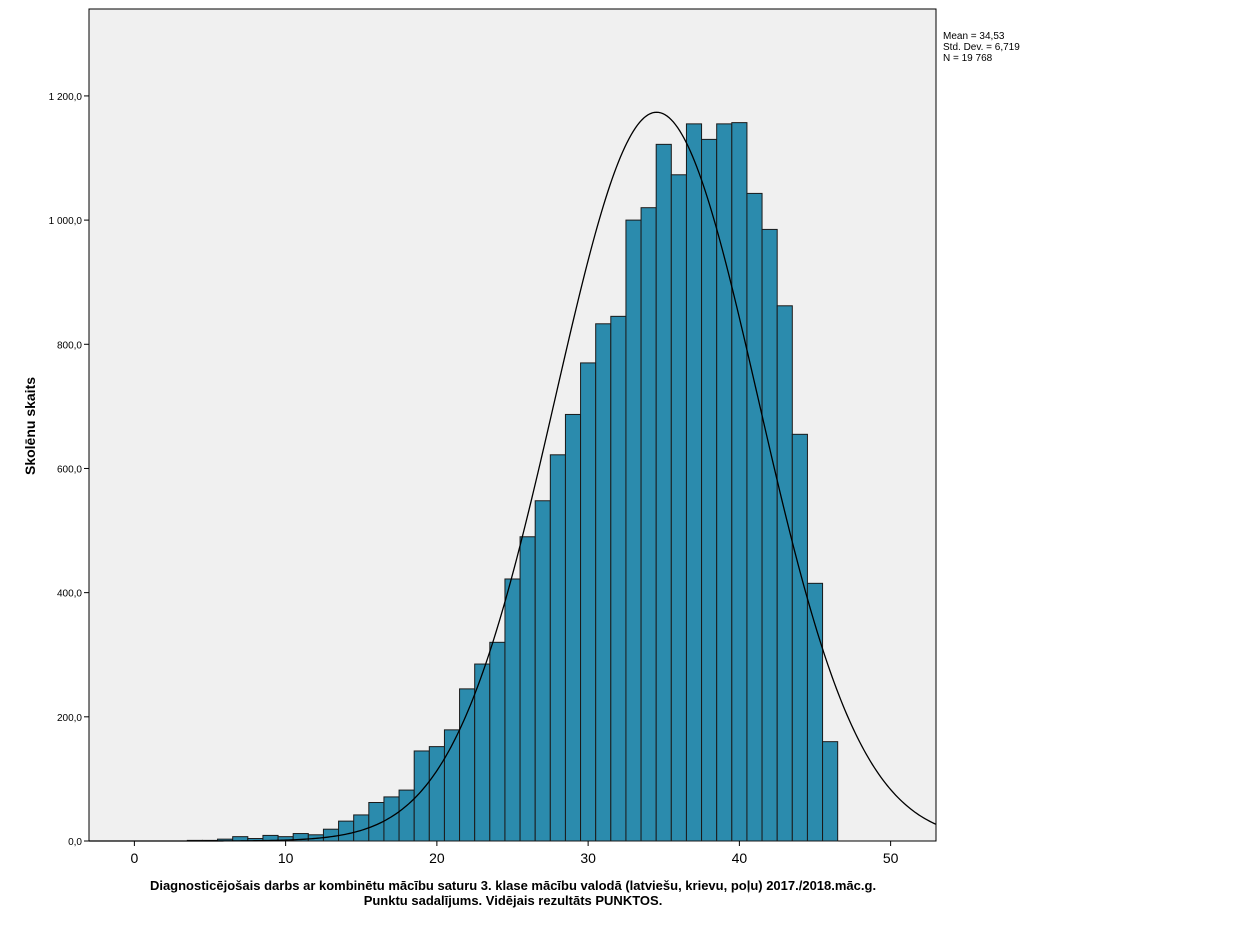 The height and width of the screenshot is (931, 1249). Describe the element at coordinates (66, 221) in the screenshot. I see `y-tick-label: 1 000,0` at that location.